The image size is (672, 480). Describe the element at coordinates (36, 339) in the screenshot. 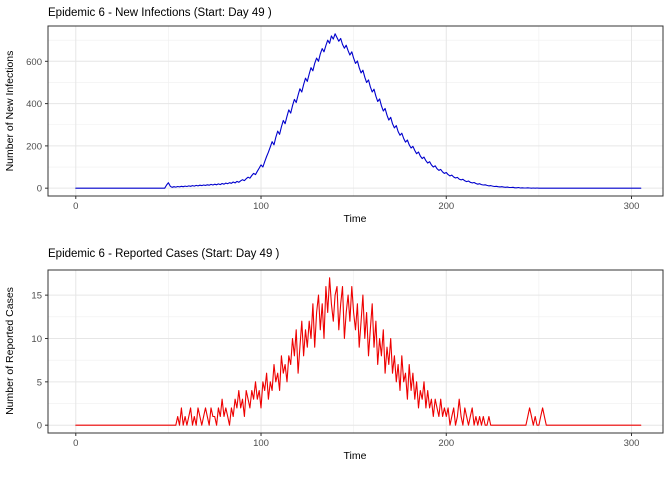

I see `y-tick-label: 10` at that location.